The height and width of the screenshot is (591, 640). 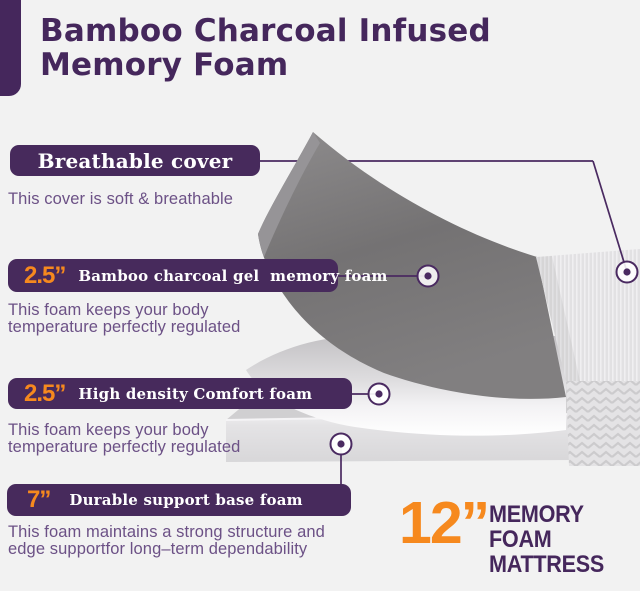 I want to click on banner-comfort-foam: 2.5” High density Comfort foam, so click(x=180, y=393).